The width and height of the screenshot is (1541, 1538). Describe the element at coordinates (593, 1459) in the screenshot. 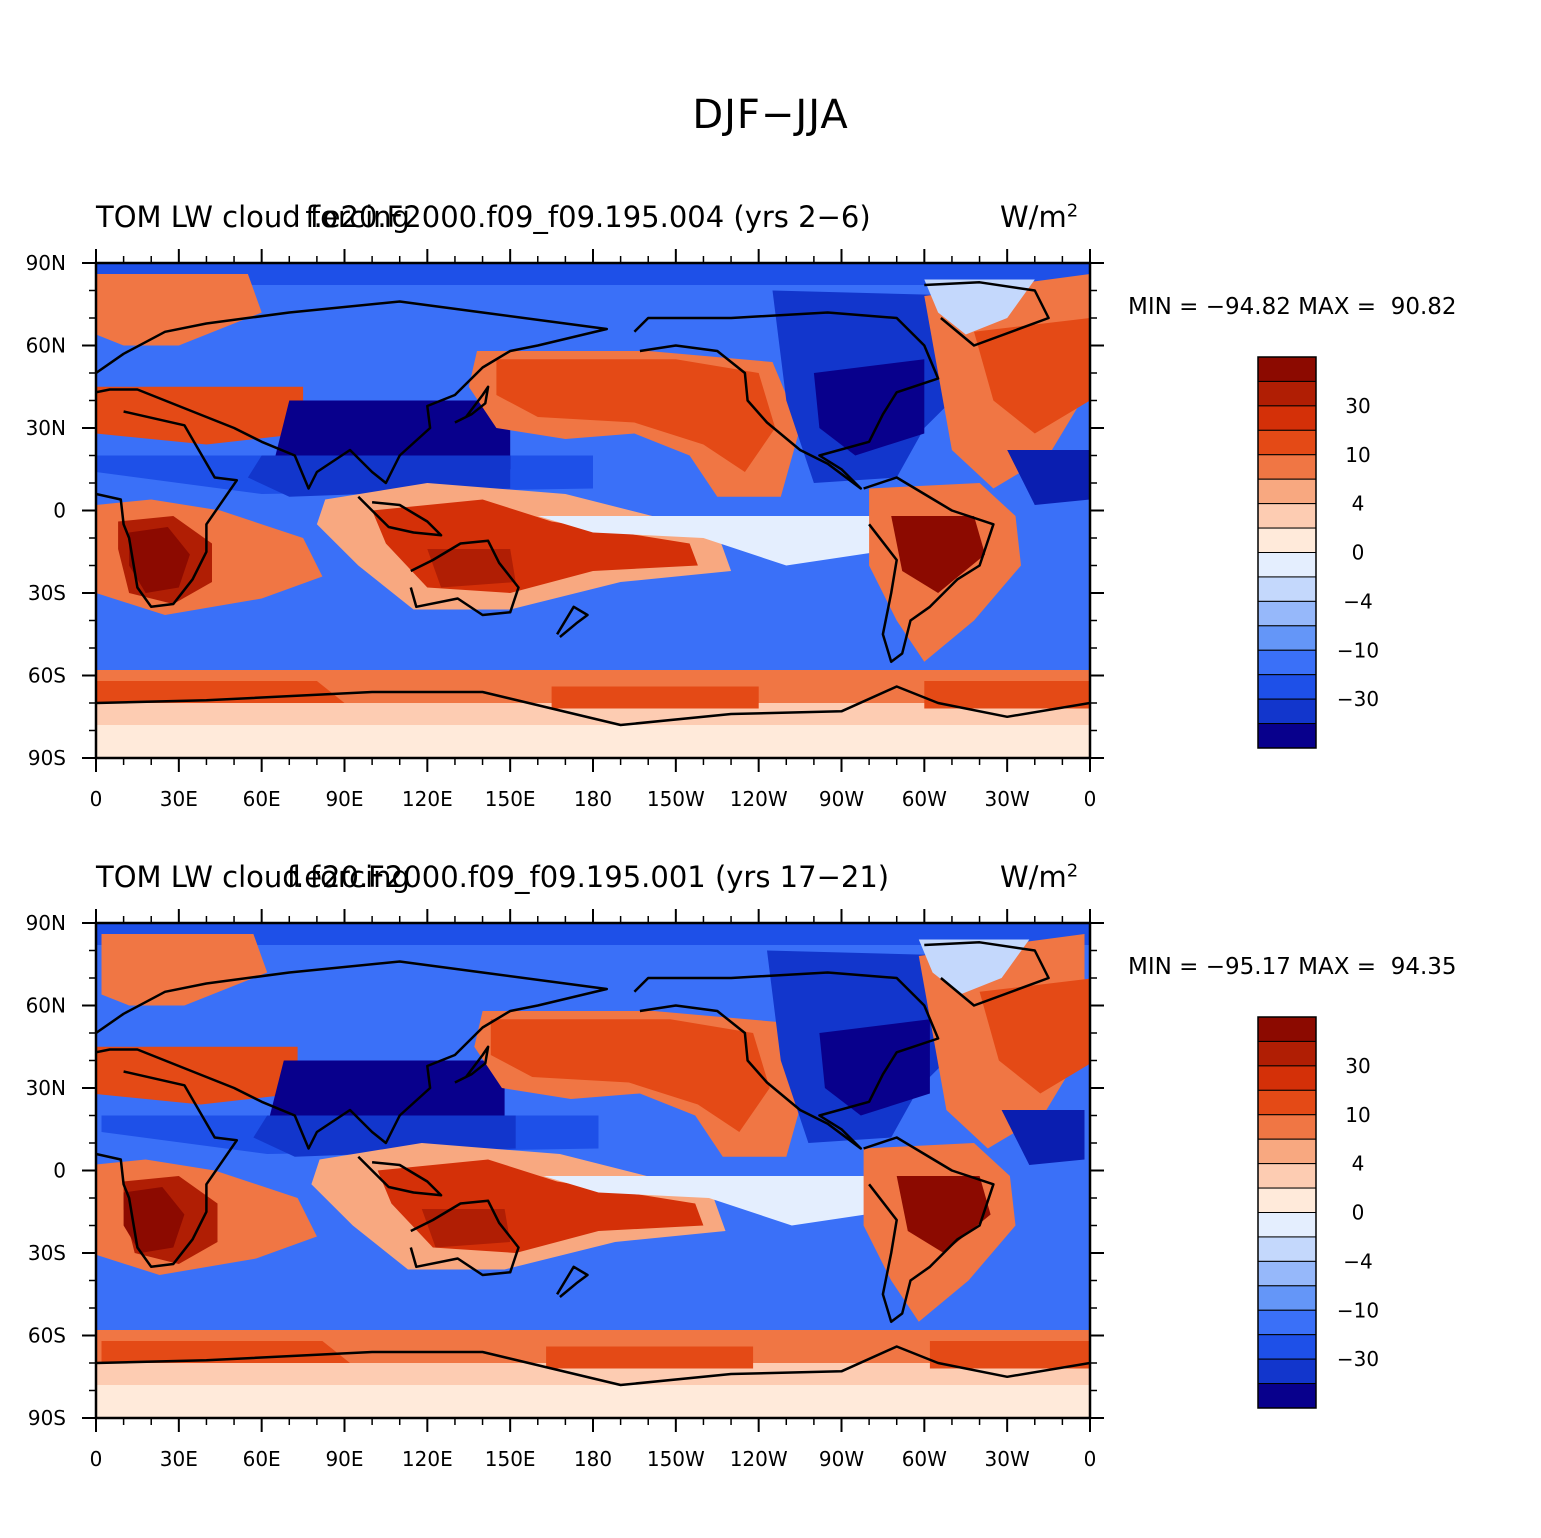

I see `lon-label: 180` at that location.